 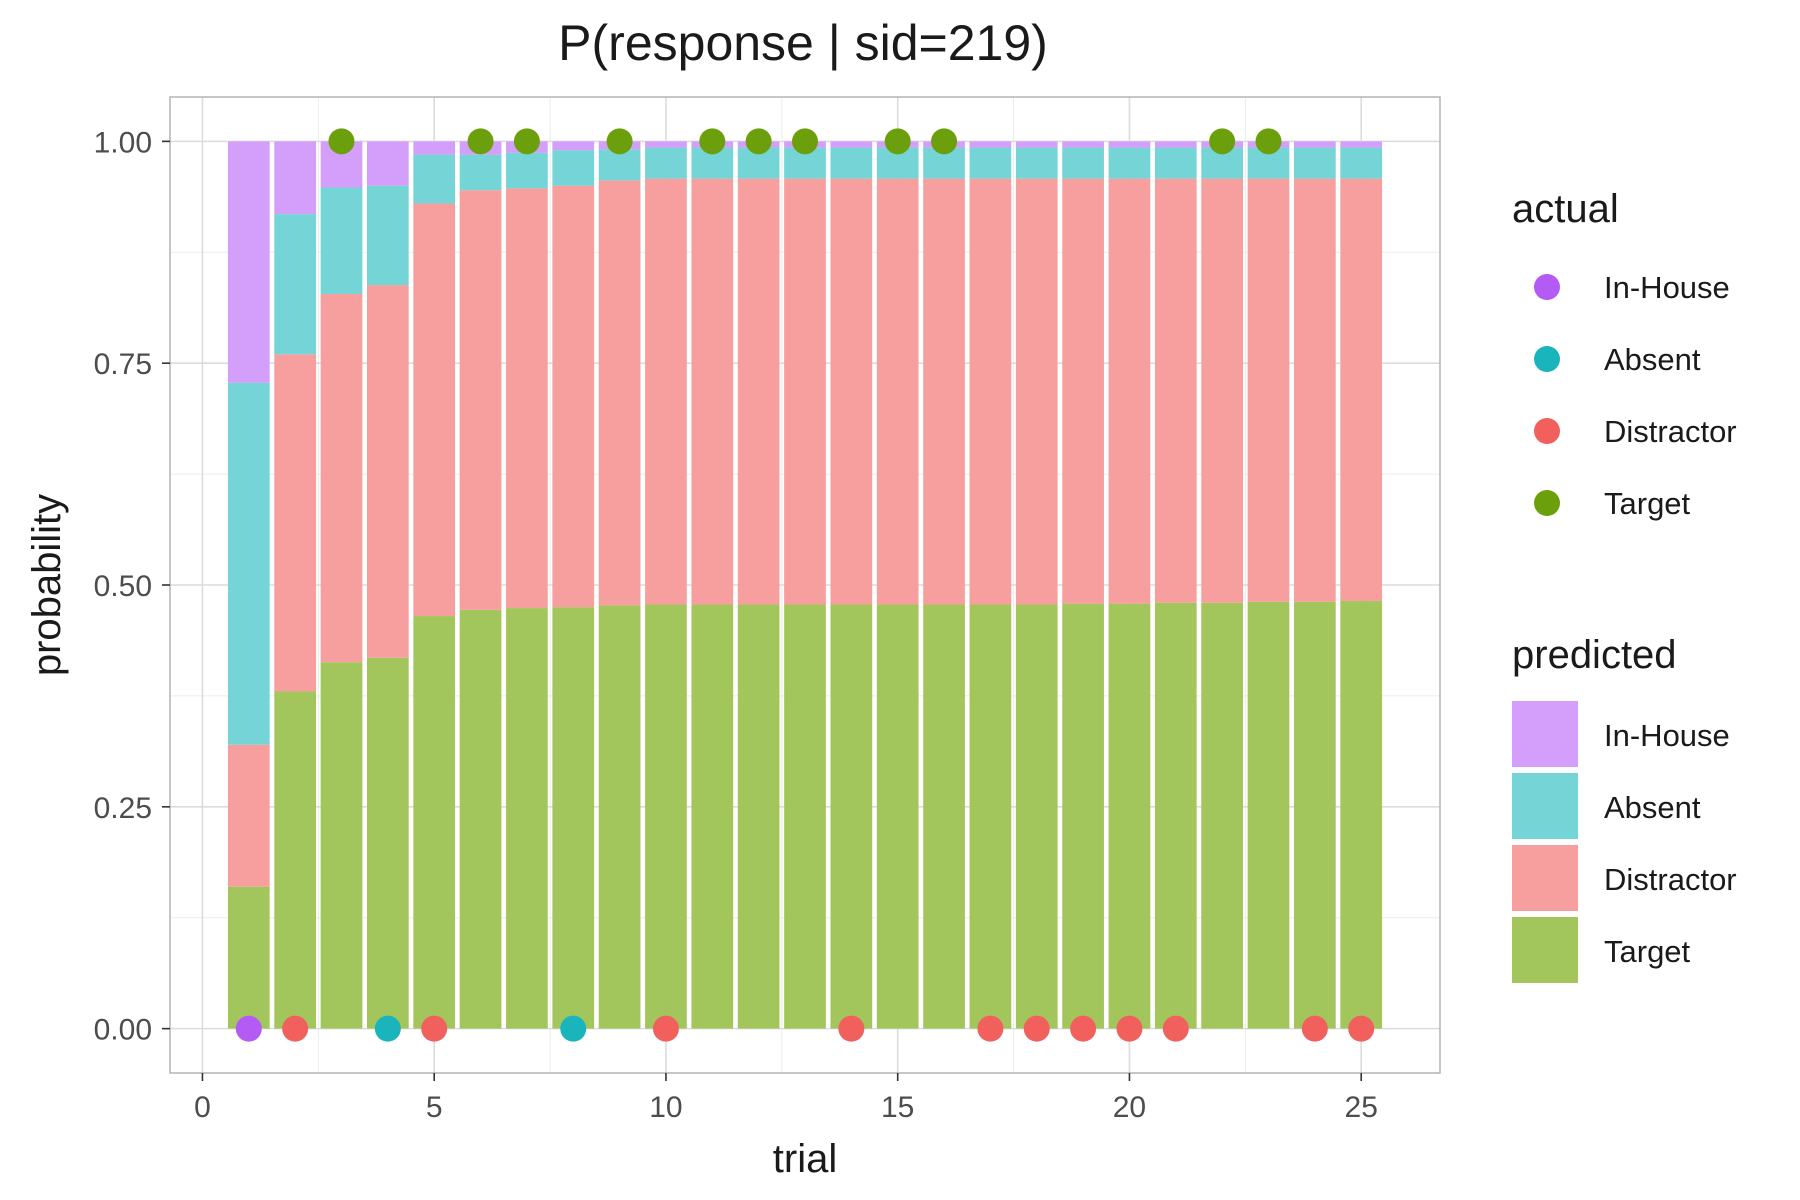 I want to click on x-tick-label: 5, so click(x=434, y=1107).